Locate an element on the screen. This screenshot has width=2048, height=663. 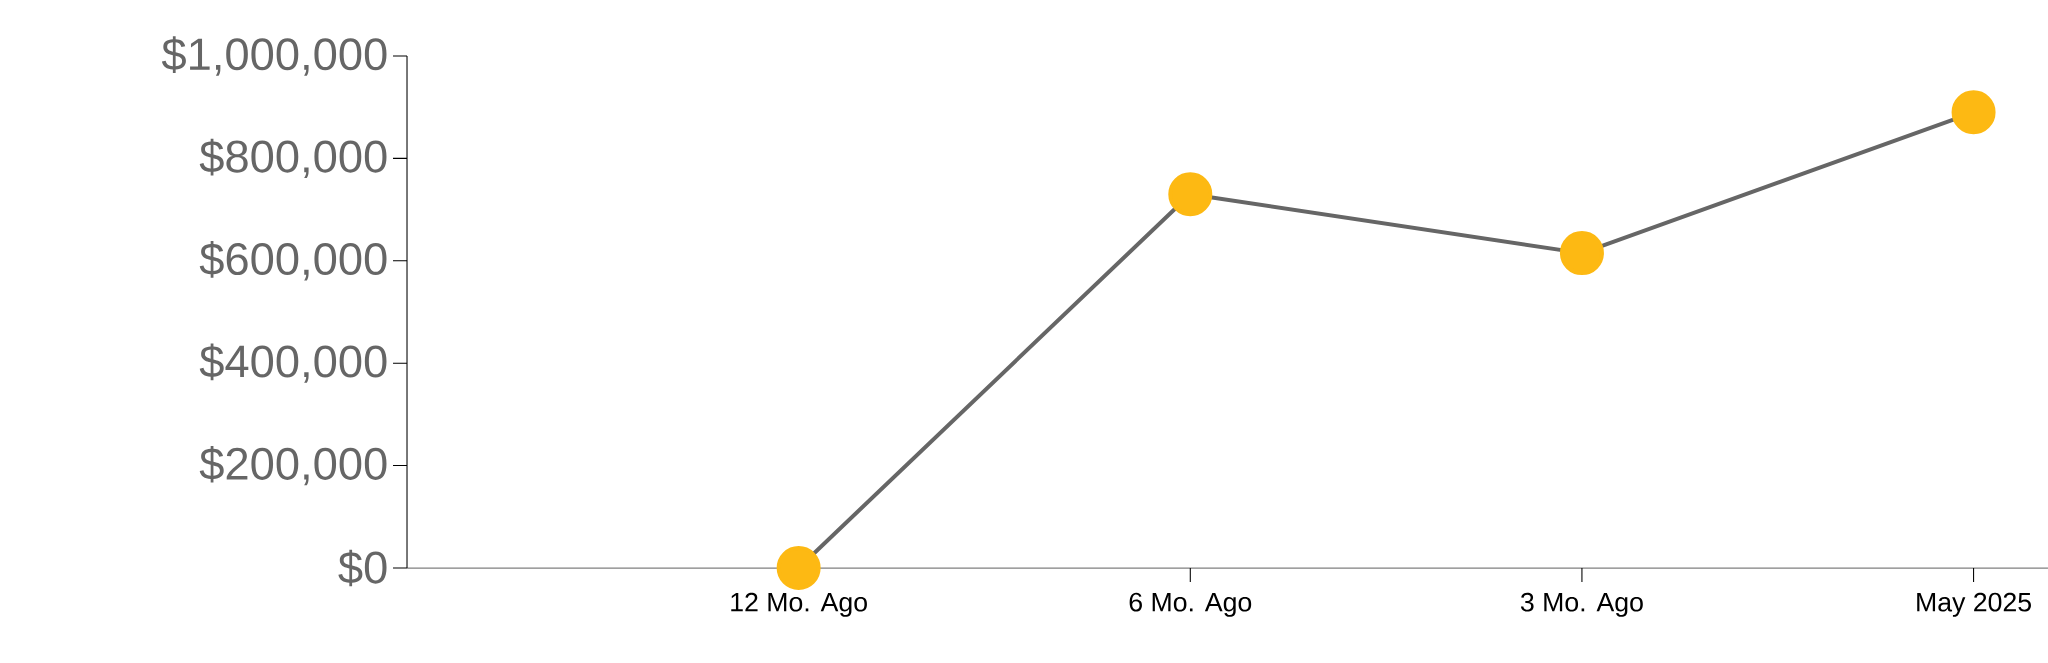
y-tick-label: $800,000 is located at coordinates (293, 158).